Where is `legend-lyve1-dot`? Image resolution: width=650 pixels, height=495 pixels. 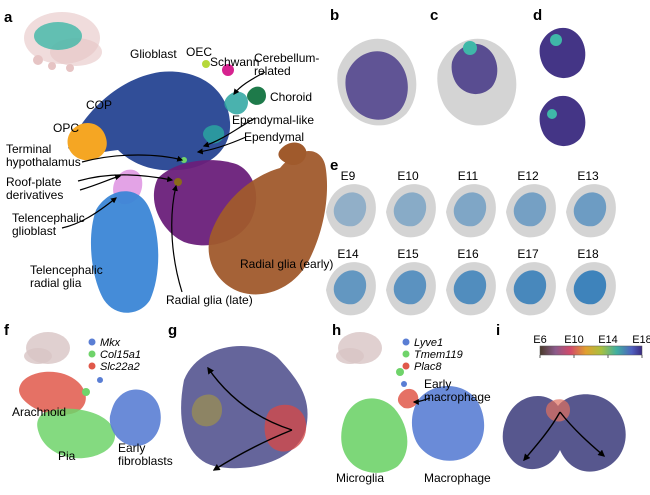
legend-lyve1-dot is located at coordinates (406, 342).